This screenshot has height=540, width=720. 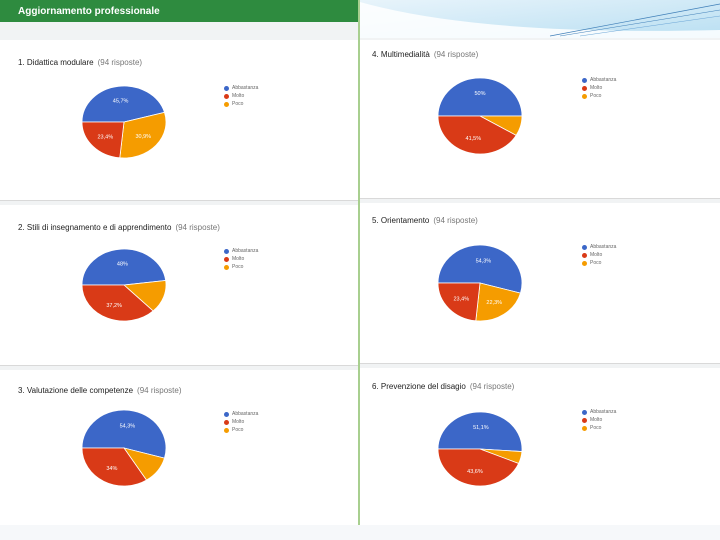 I want to click on column-divider, so click(x=359, y=270).